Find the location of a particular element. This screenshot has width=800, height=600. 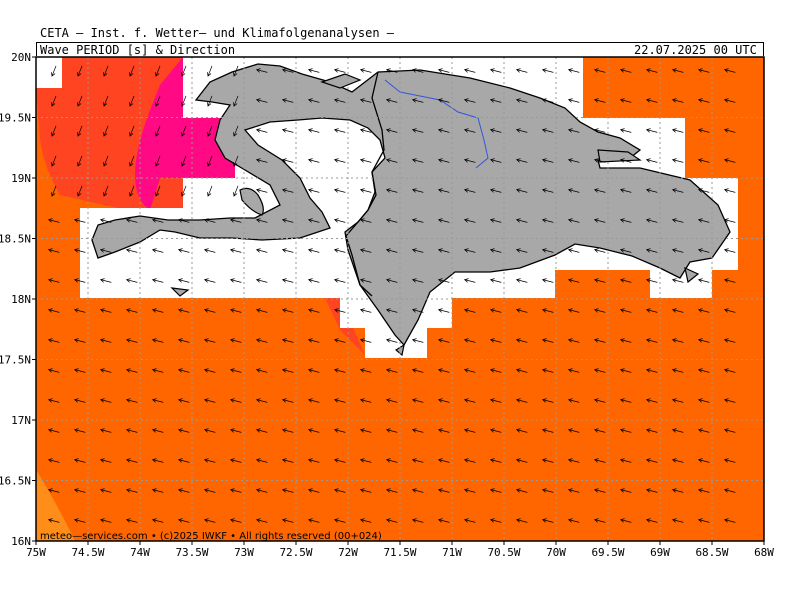

lon-tick-label: 68.5W is located at coordinates (711, 552).